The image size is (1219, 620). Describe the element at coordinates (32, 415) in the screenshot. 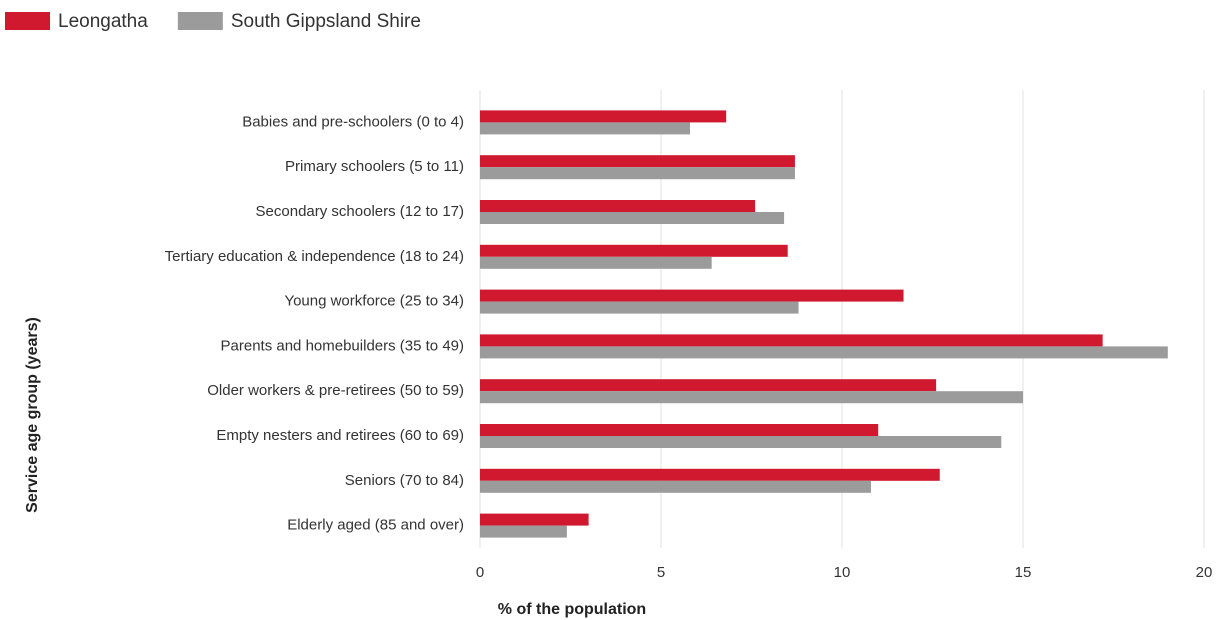

I see `y-axis-title: Service age group (years)` at that location.